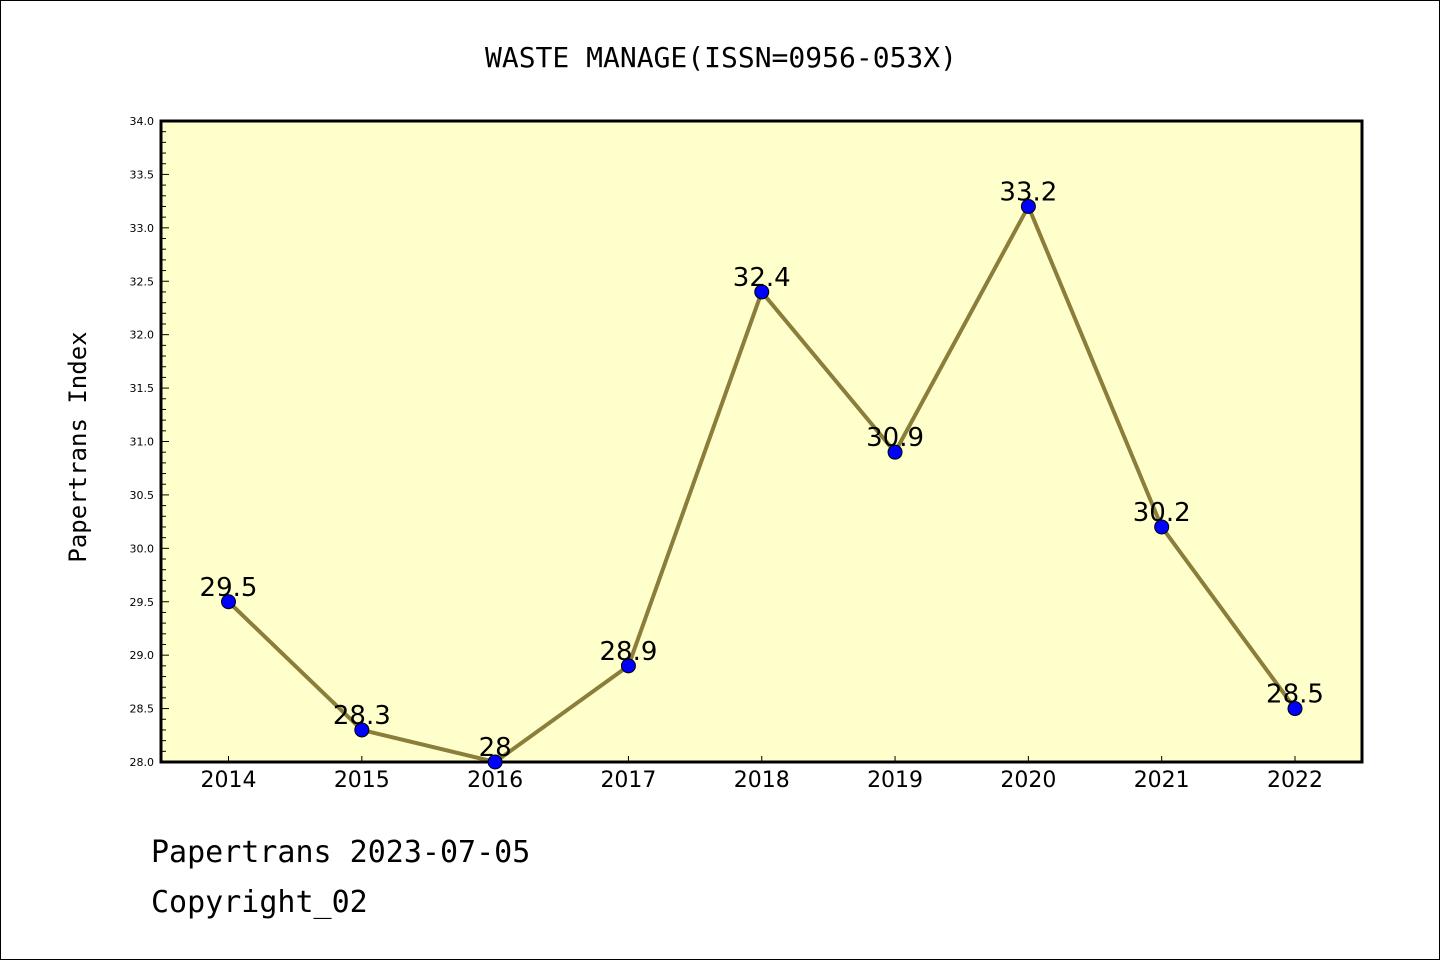  What do you see at coordinates (142, 121) in the screenshot?
I see `y-tick-label: 34.0` at bounding box center [142, 121].